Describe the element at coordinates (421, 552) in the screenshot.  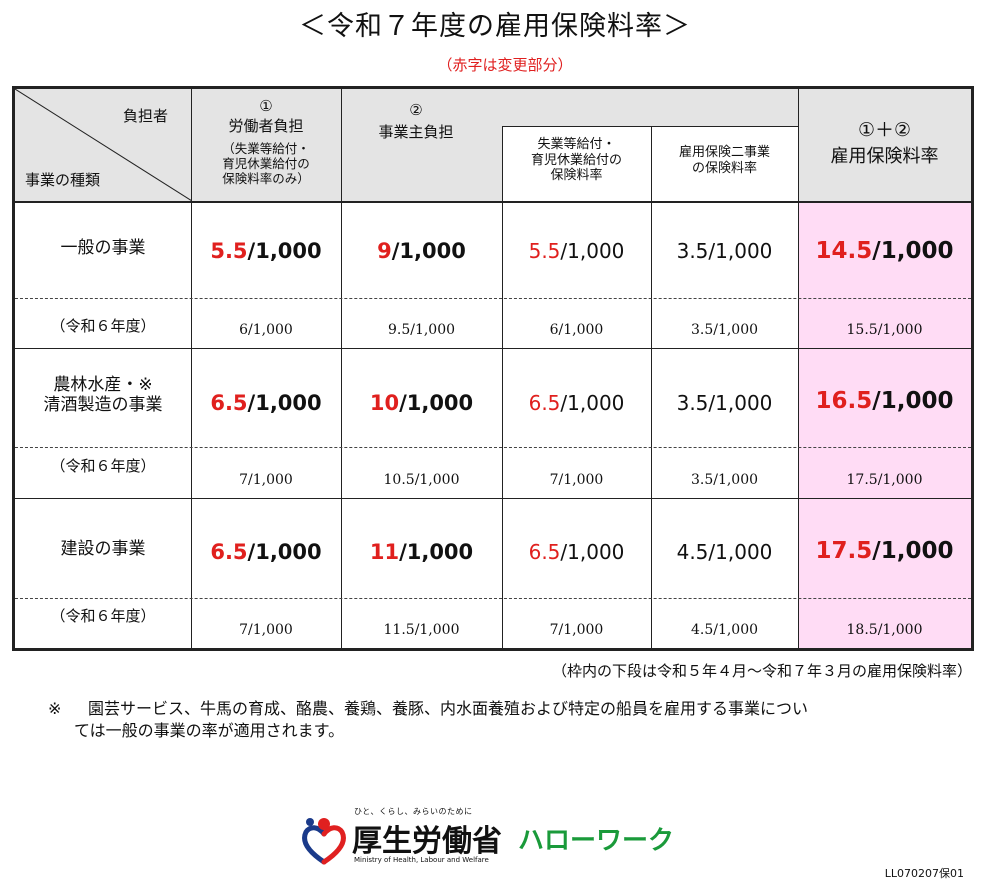
I see `rate-cell: 11/1,000` at that location.